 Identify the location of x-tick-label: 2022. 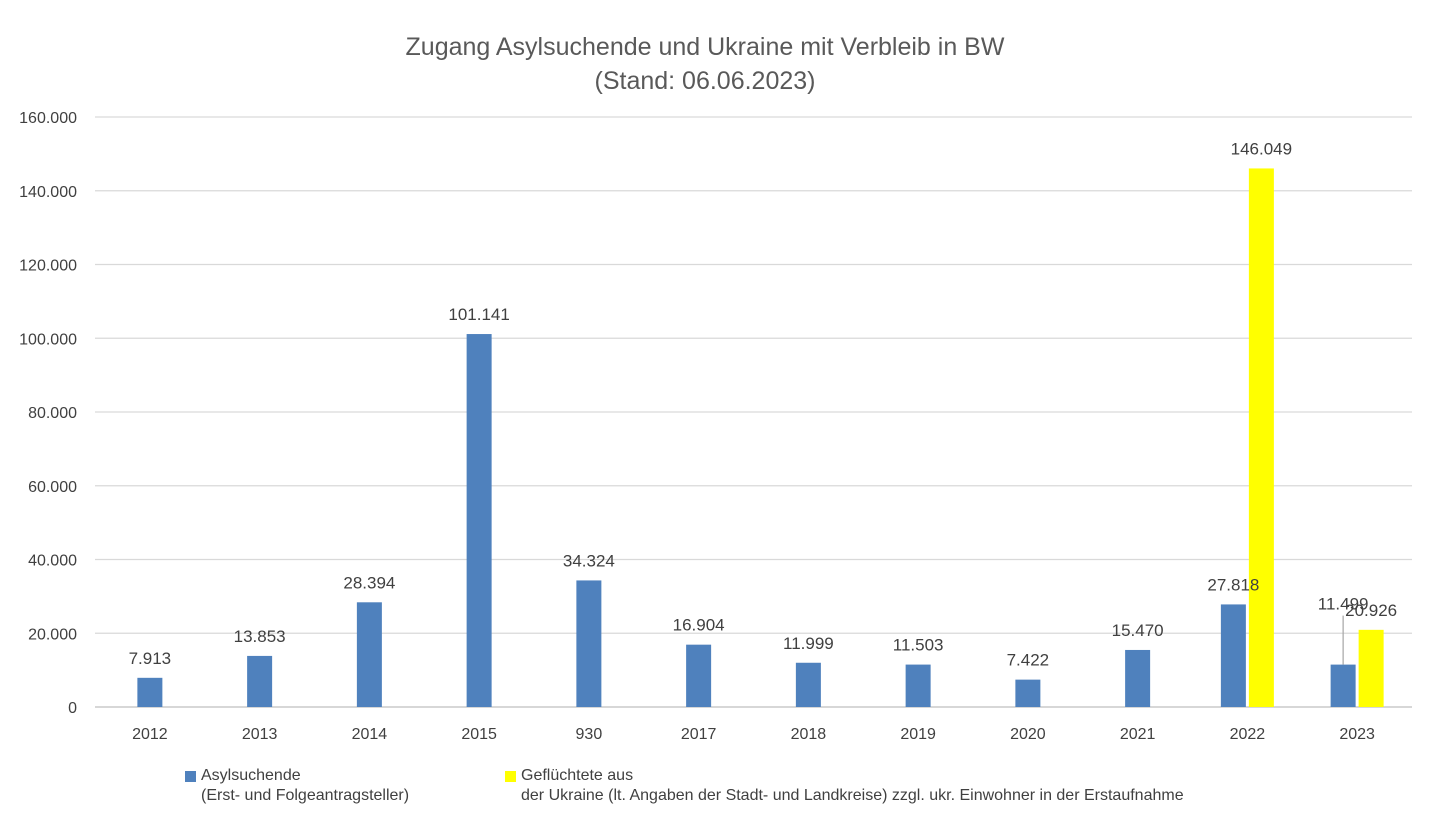
(1248, 734).